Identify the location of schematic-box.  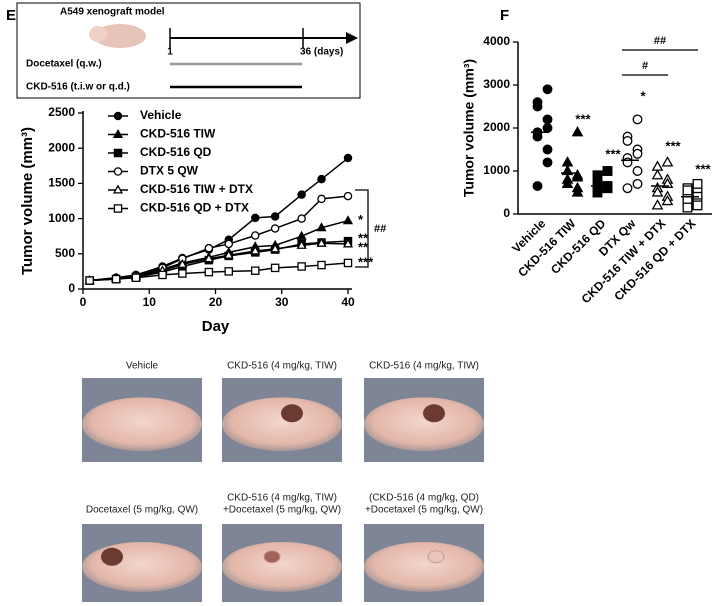
(188, 50).